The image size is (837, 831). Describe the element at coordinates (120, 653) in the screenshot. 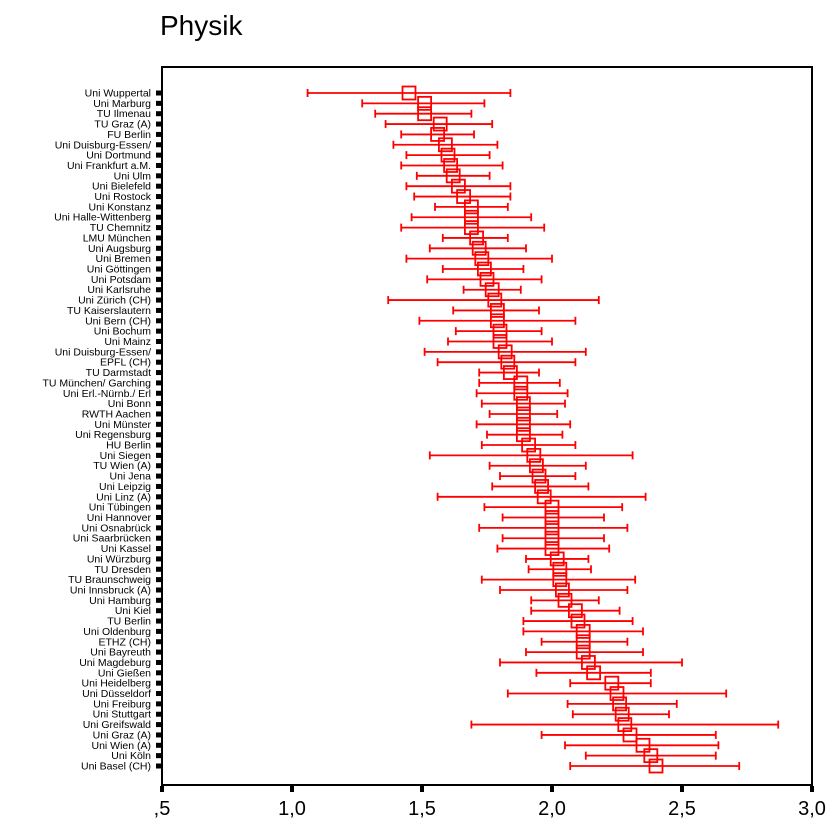

I see `category-label: Uni Bayreuth` at that location.